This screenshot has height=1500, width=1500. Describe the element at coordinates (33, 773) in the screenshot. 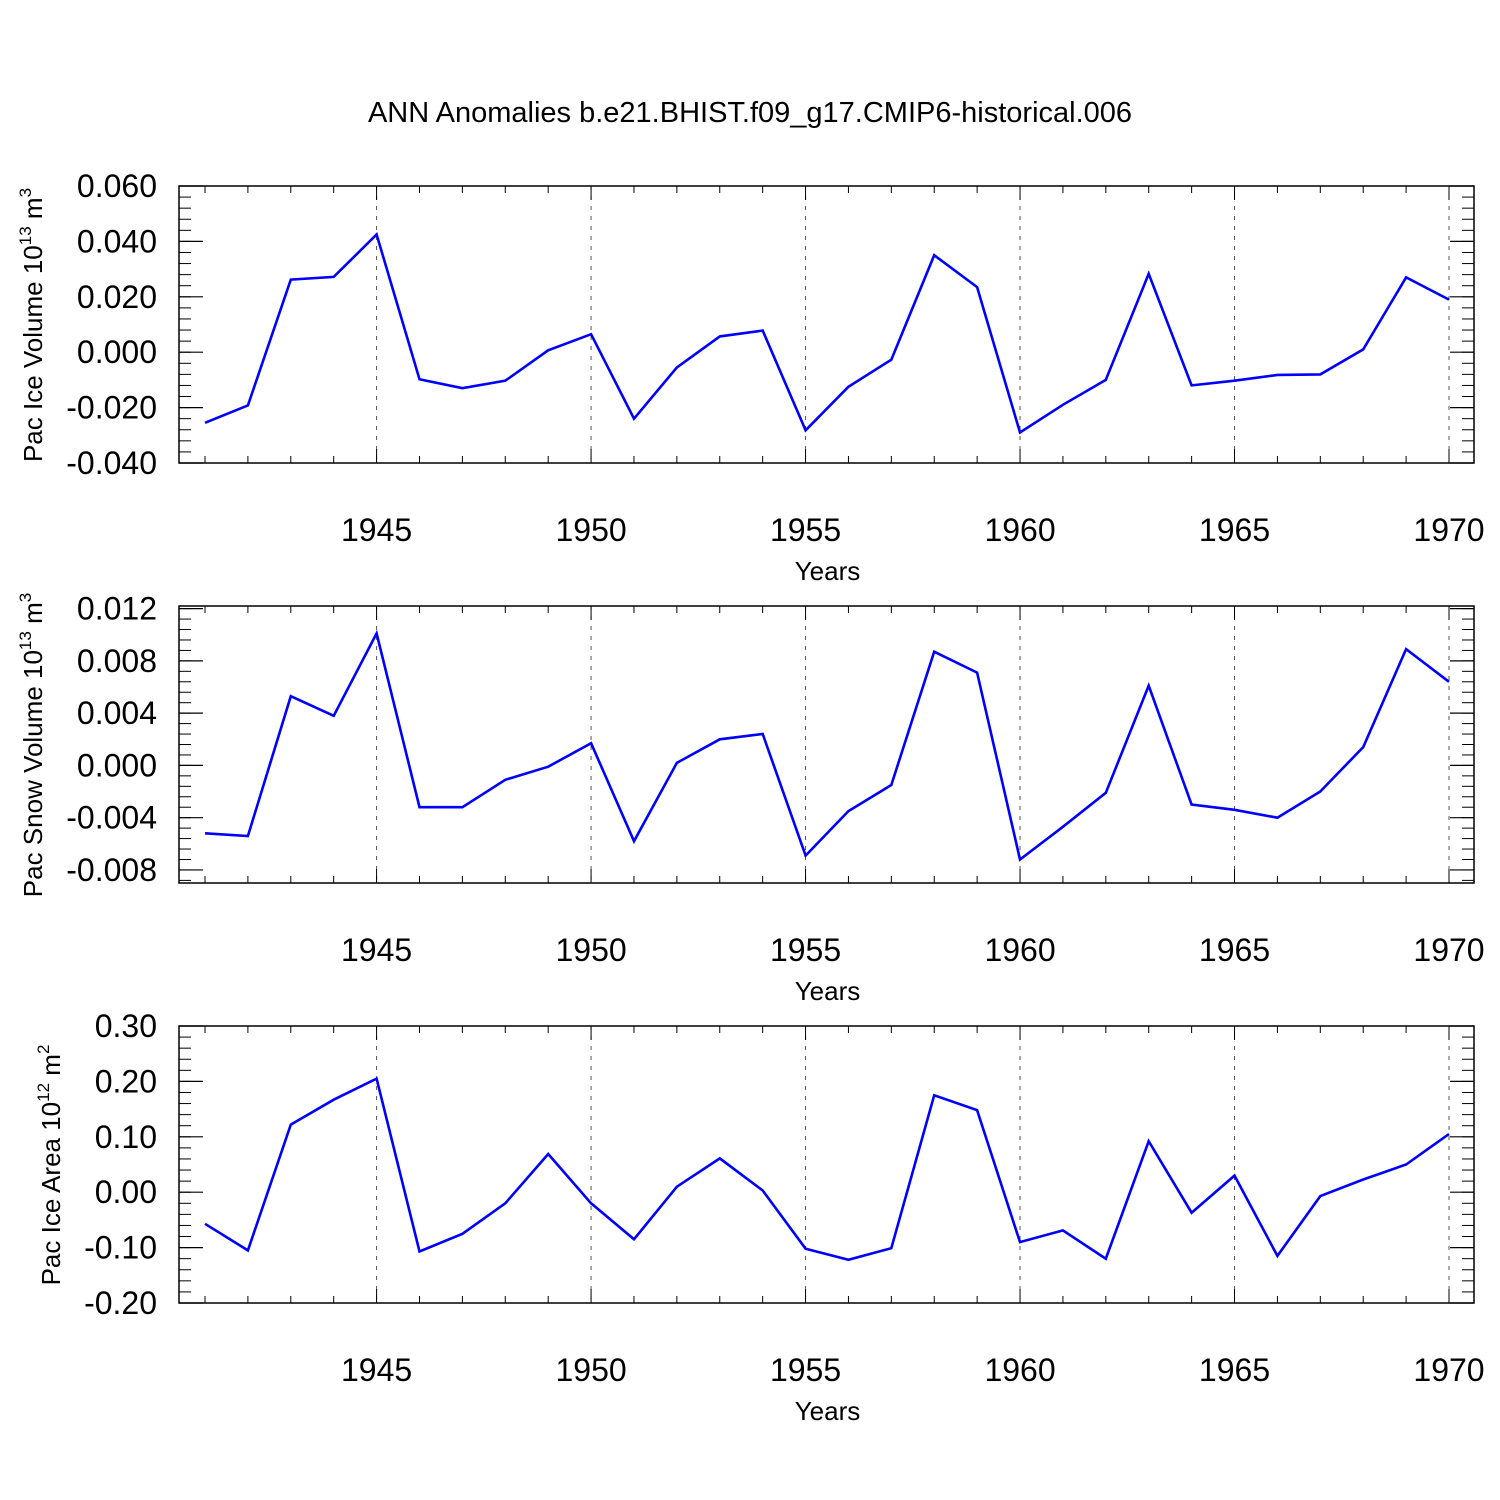

I see `y-axis-title-part: Pac Snow Volume 10` at that location.